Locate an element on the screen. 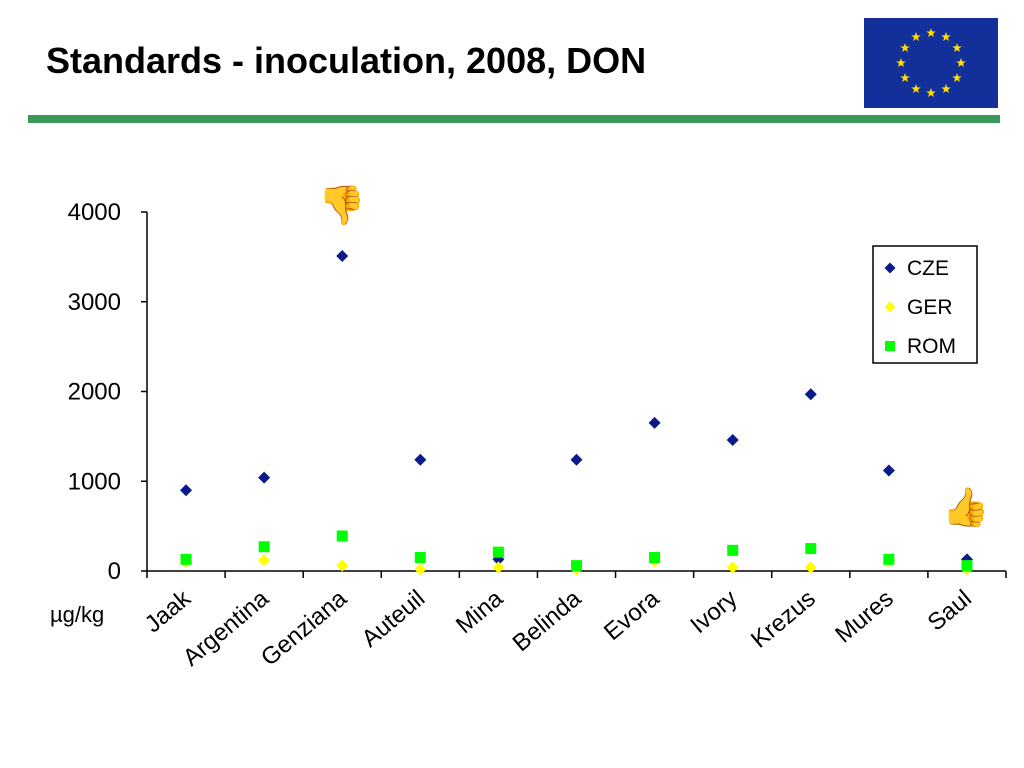 This screenshot has height=768, width=1024. x-tick-label: Mures is located at coordinates (864, 617).